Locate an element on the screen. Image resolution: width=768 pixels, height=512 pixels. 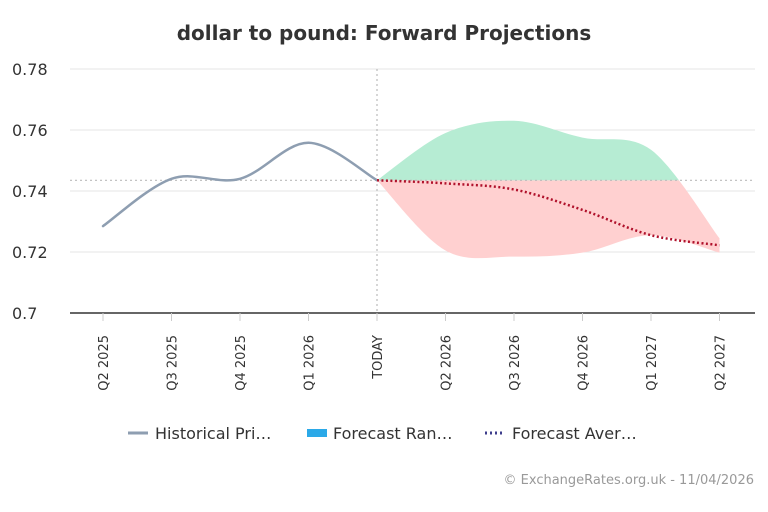
y-tick-label: 0.78 is located at coordinates (30, 69).